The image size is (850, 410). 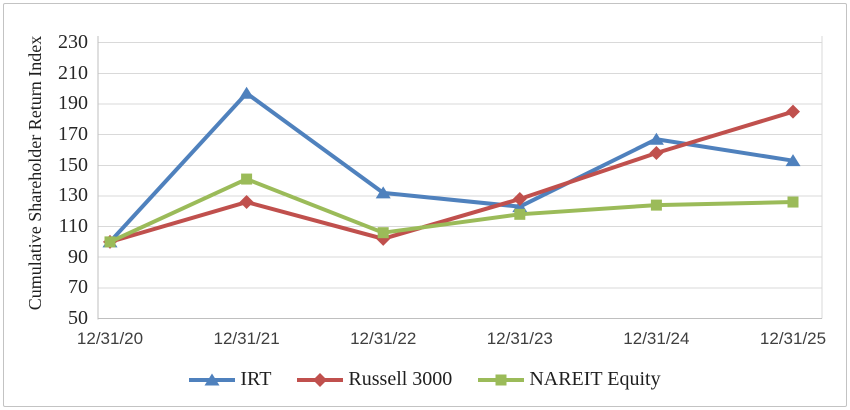 I want to click on y-tick-label: 90, so click(x=78, y=256).